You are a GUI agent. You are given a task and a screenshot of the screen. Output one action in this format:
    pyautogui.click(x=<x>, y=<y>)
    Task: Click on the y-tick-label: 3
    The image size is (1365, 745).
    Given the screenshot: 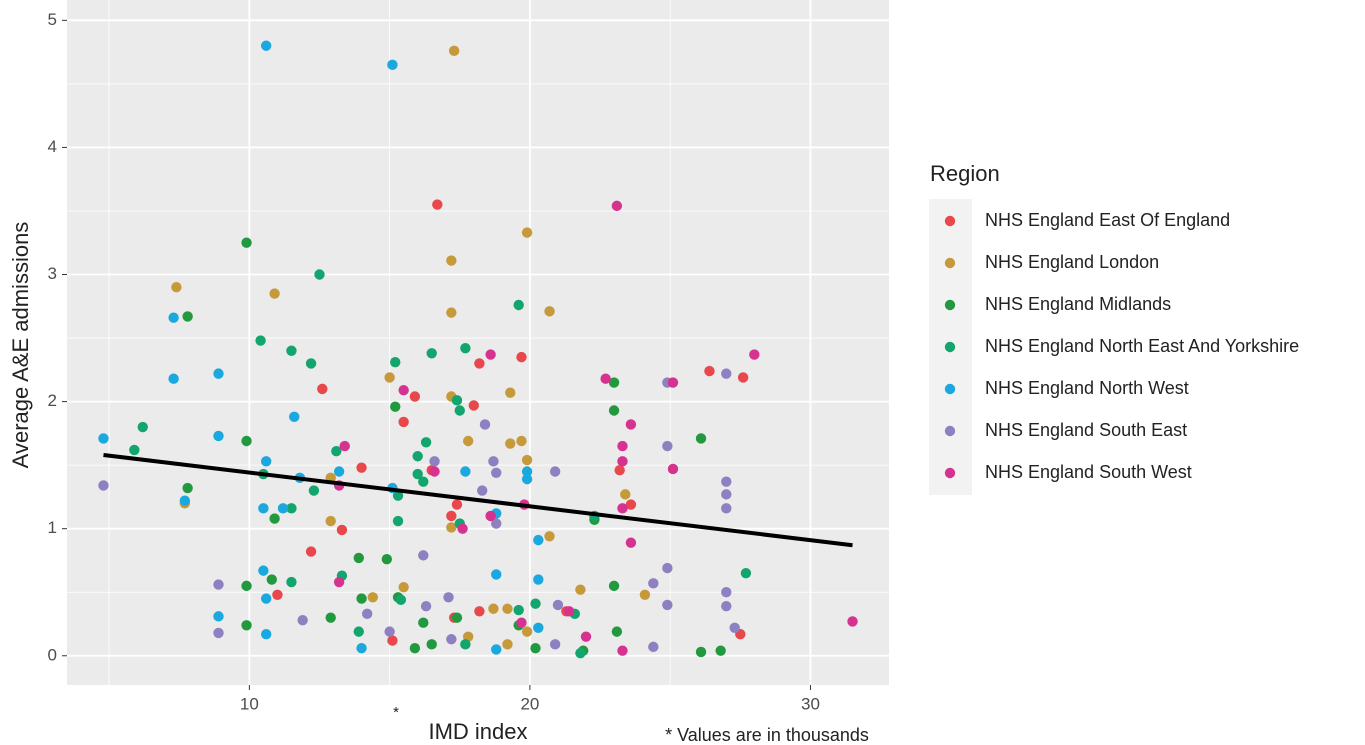 What is the action you would take?
    pyautogui.click(x=52, y=273)
    